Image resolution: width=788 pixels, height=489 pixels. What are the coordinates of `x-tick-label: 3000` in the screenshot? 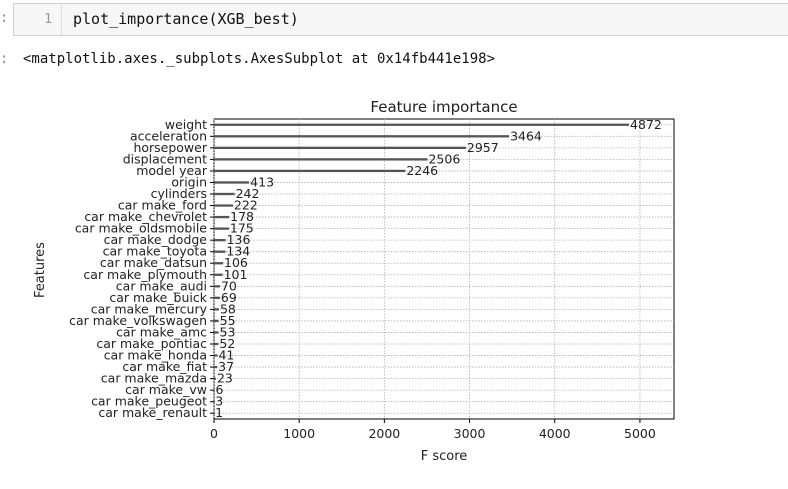 It's located at (470, 433).